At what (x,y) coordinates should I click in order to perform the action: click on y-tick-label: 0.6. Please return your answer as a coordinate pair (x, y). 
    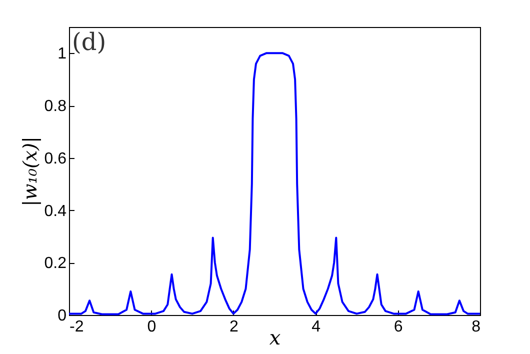
    Looking at the image, I should click on (55, 159).